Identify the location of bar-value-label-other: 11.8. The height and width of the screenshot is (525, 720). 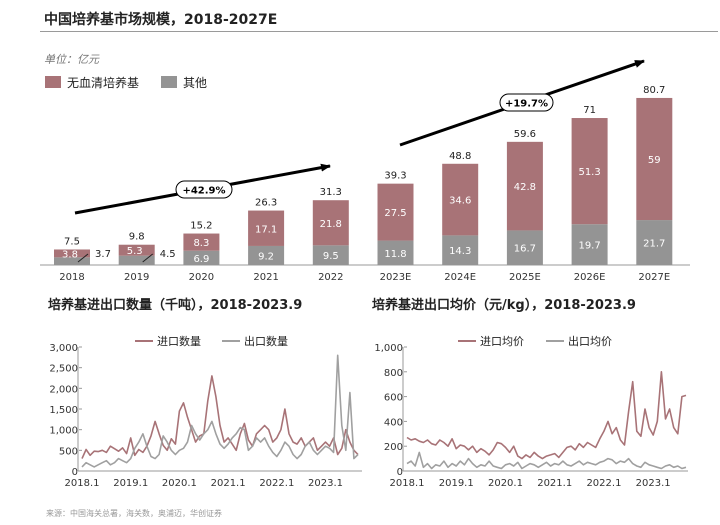
(395, 254).